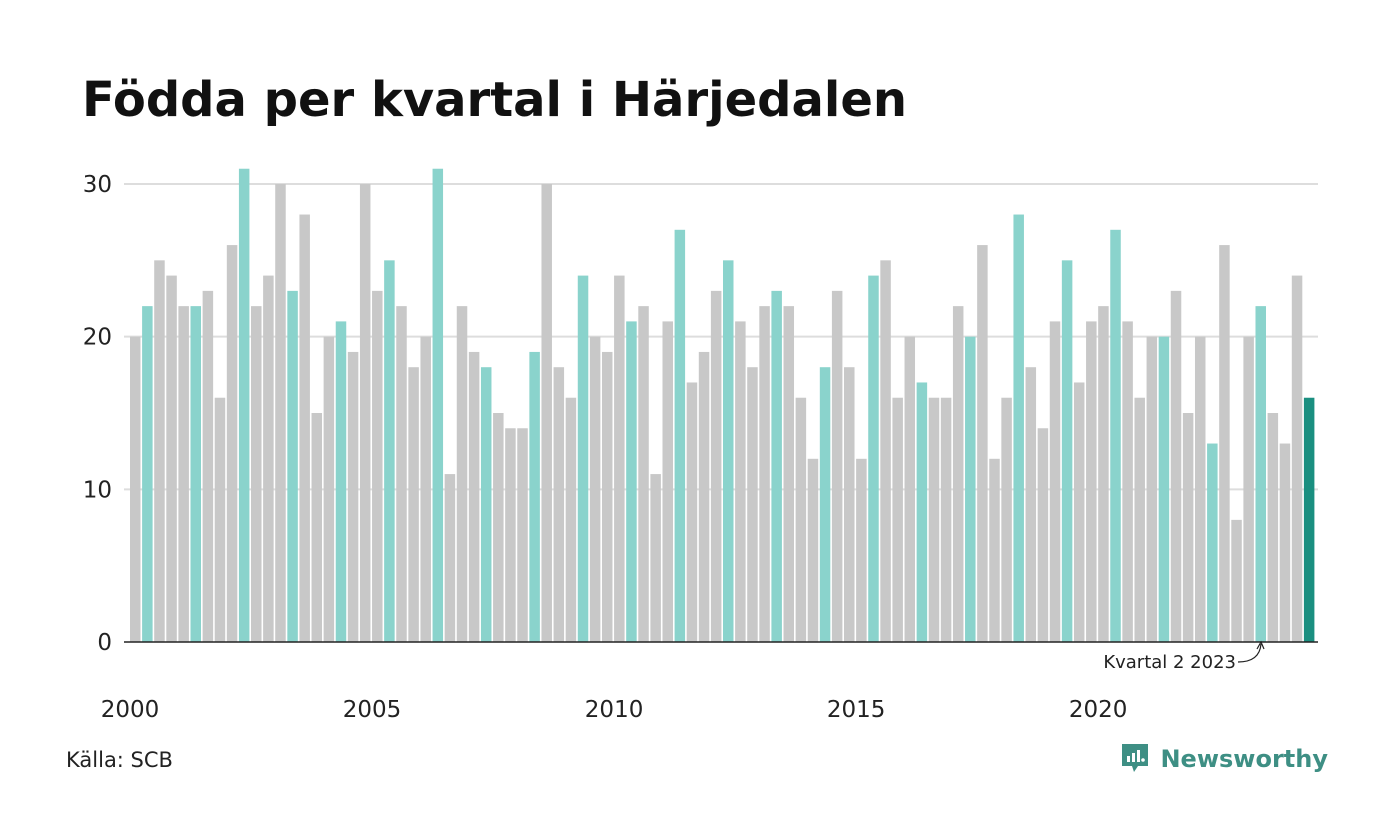  I want to click on source-note: Källa: SCB, so click(119, 760).